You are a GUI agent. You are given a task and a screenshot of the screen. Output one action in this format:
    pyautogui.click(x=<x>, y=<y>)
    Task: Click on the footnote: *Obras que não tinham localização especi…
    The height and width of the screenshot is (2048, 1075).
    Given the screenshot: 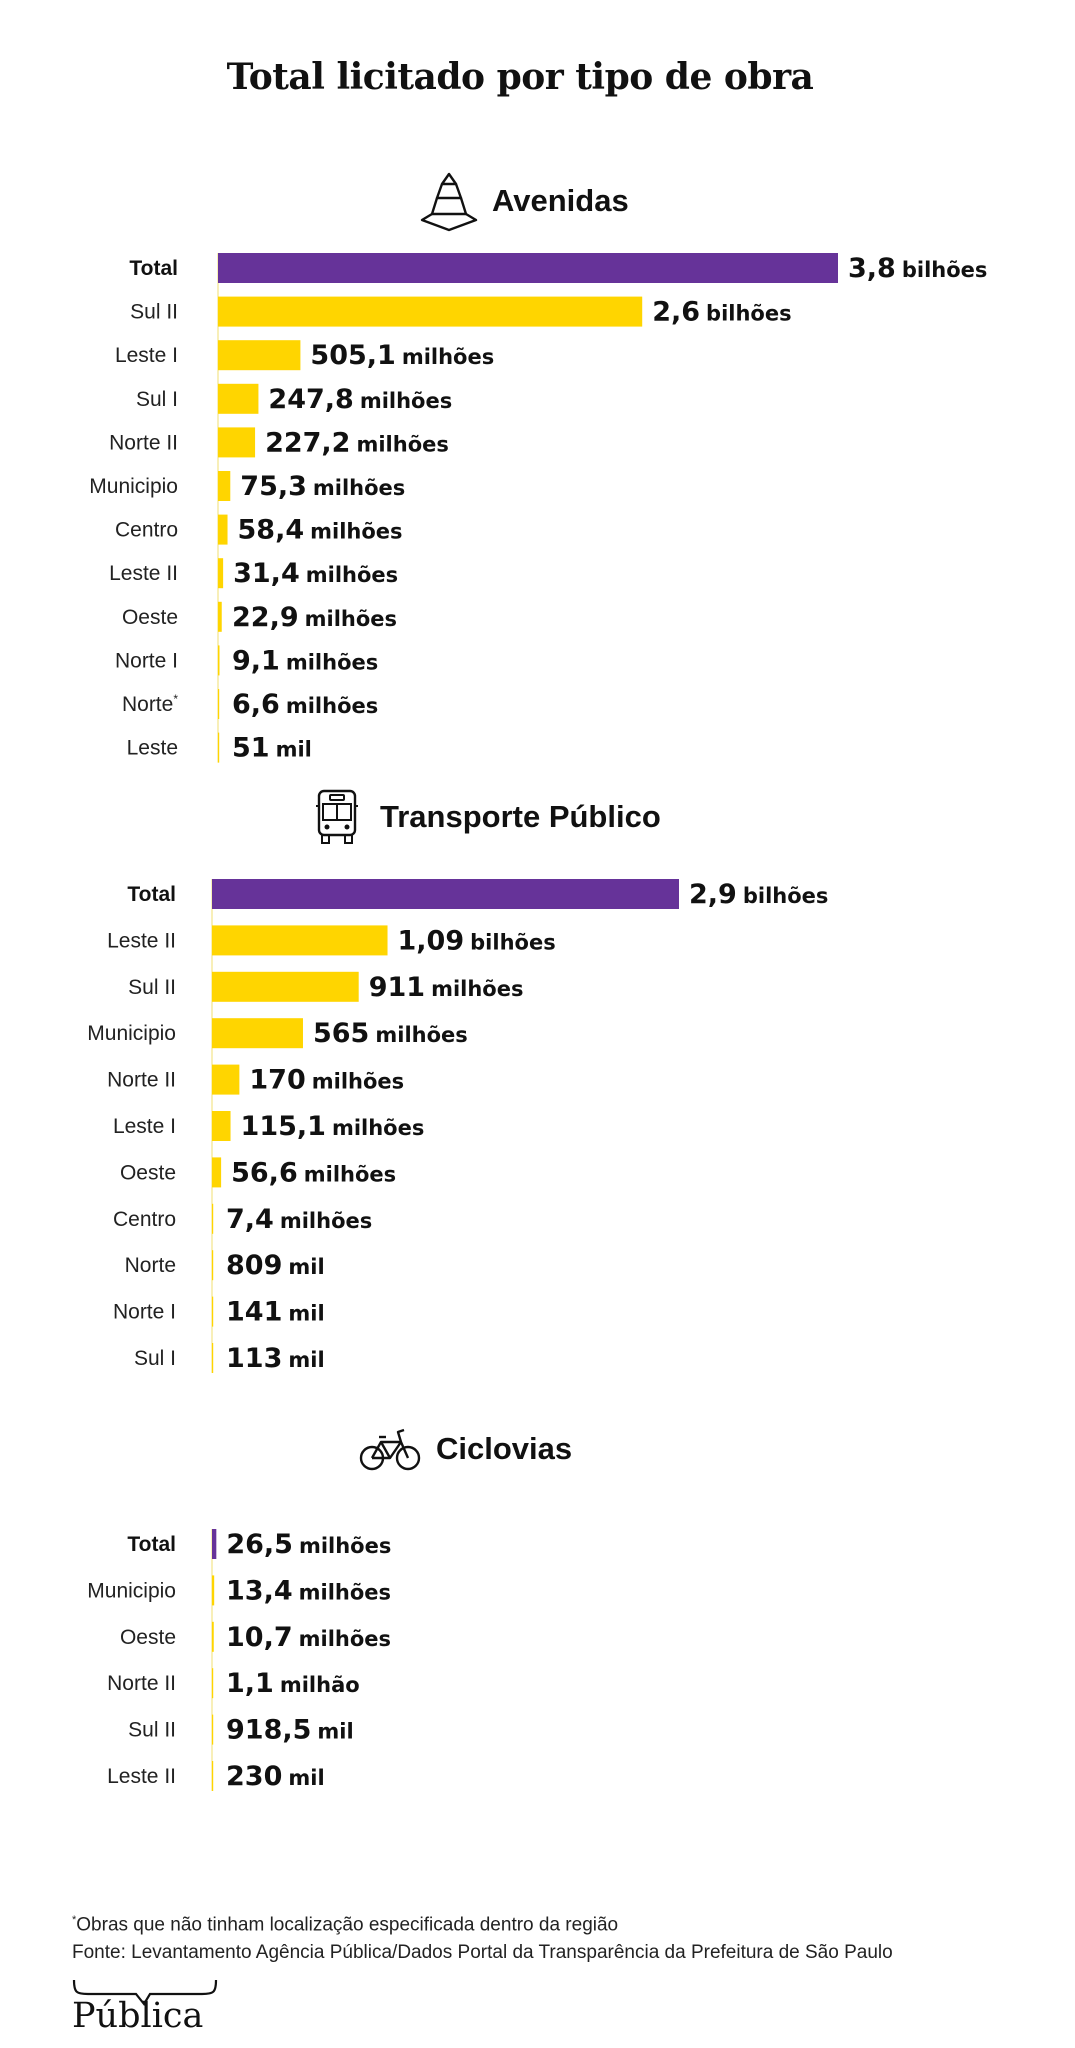 What is the action you would take?
    pyautogui.click(x=482, y=1936)
    